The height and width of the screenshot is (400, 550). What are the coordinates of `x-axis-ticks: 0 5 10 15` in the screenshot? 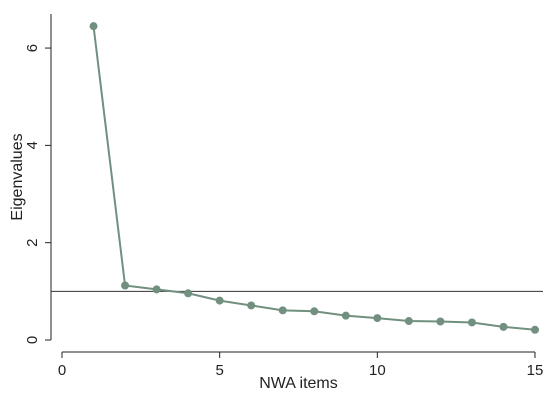 It's located at (301, 365).